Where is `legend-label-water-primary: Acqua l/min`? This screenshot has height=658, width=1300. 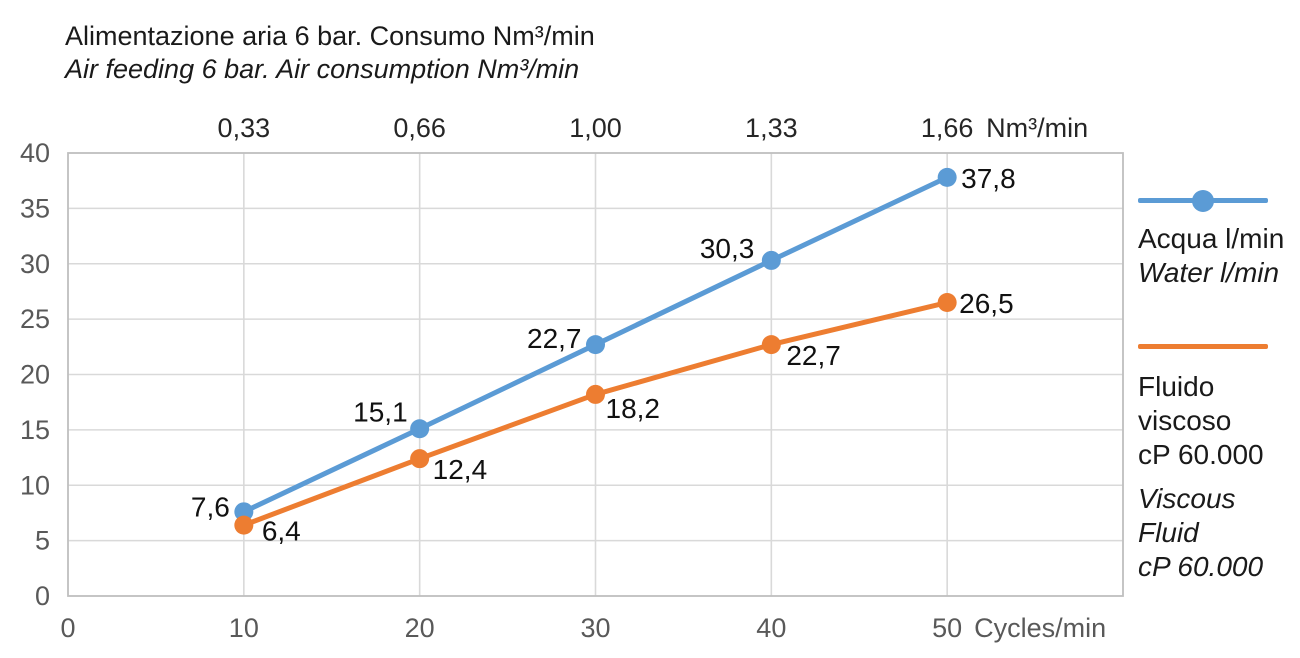
legend-label-water-primary: Acqua l/min is located at coordinates (1211, 238).